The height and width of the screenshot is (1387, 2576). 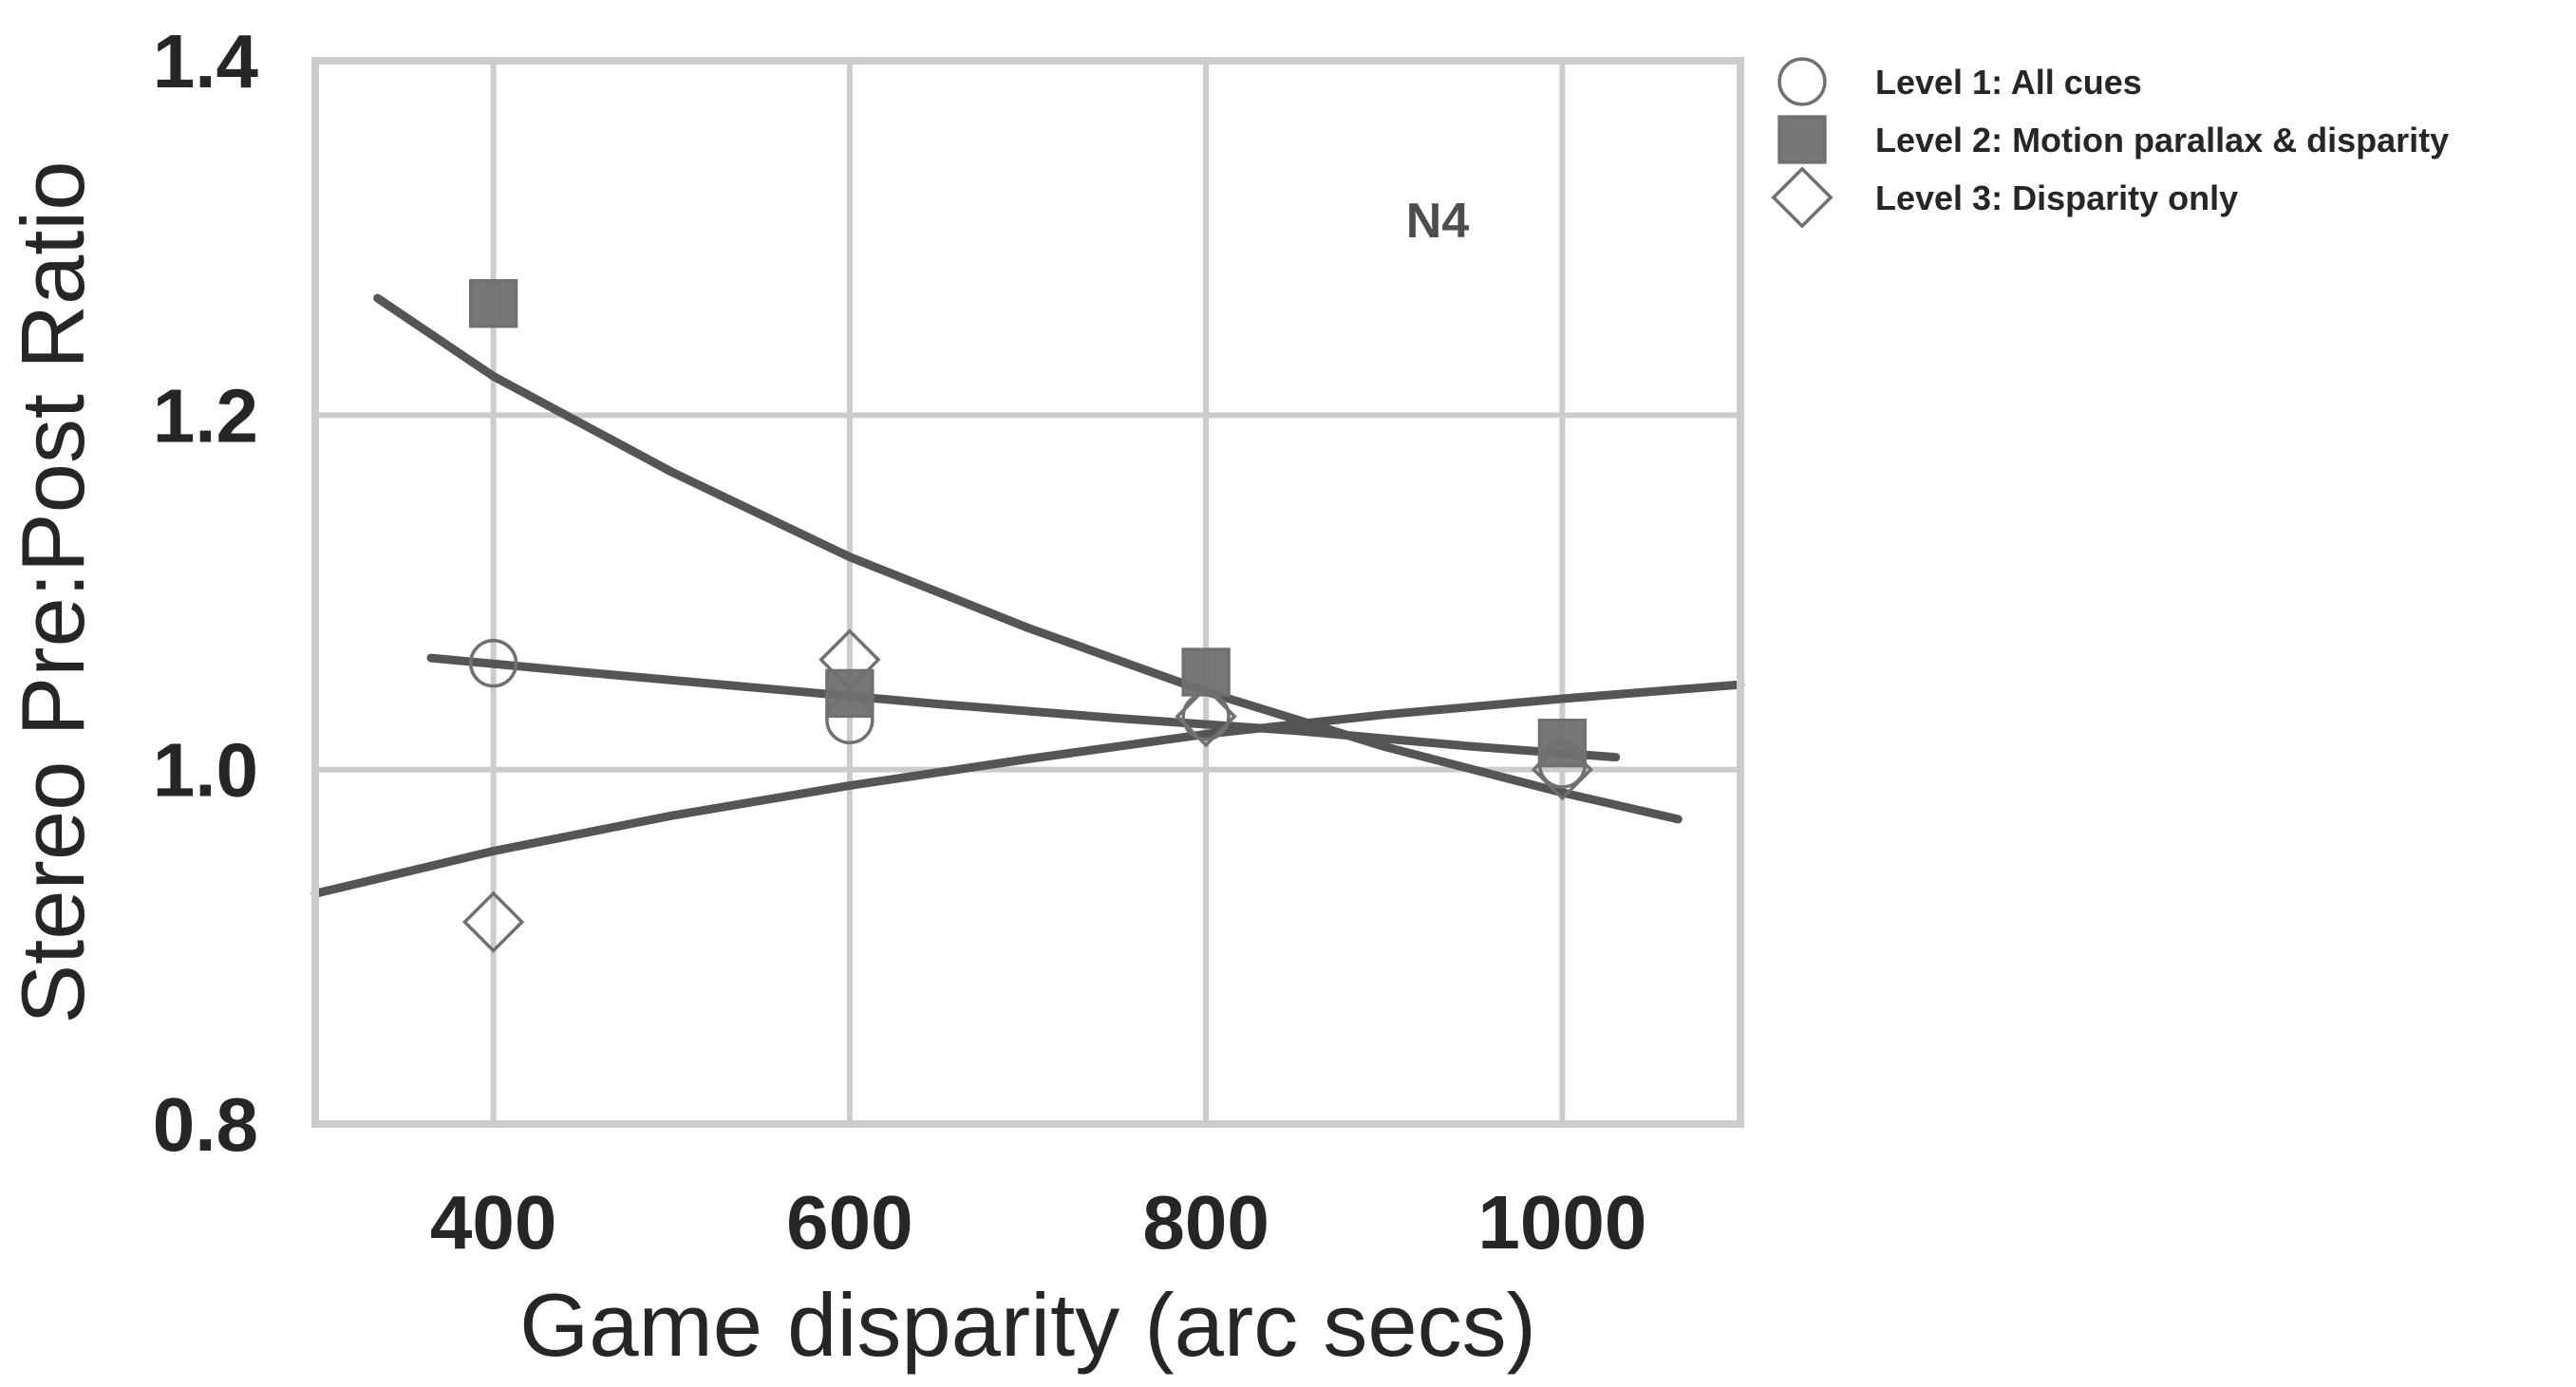 I want to click on legend-marker-circle, so click(x=1802, y=81).